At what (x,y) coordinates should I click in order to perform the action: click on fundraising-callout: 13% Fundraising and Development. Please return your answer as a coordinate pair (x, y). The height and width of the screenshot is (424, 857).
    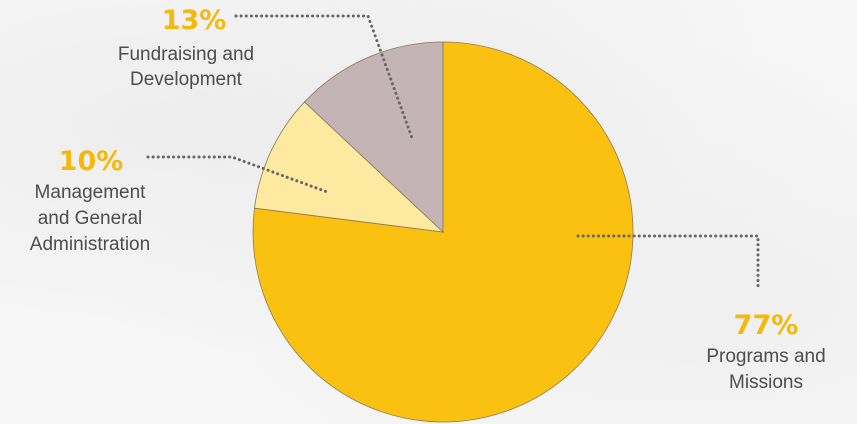
    Looking at the image, I should click on (186, 47).